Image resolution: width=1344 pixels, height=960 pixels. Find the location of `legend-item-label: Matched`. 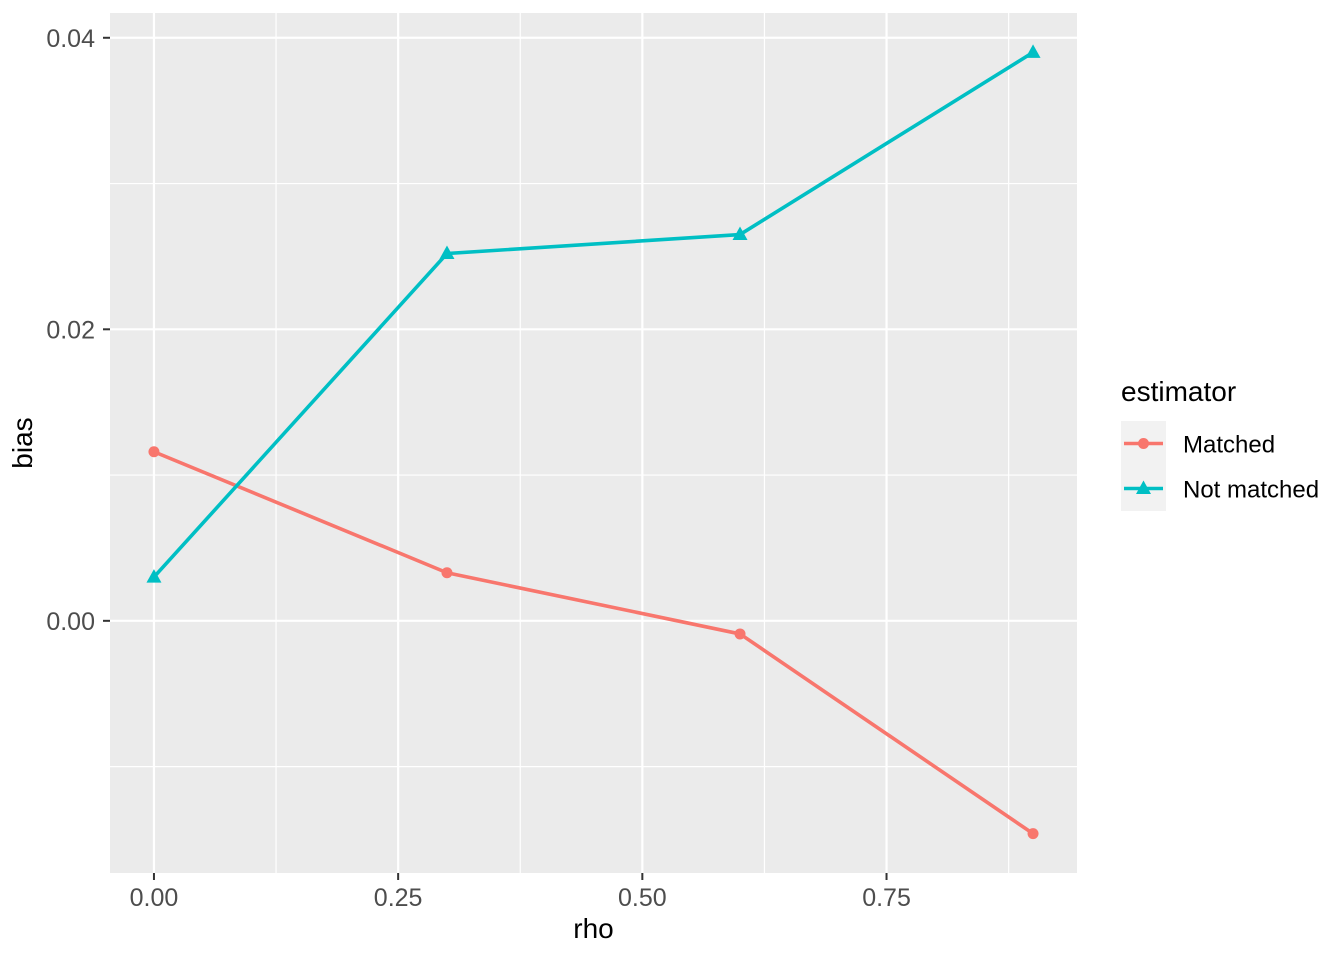

legend-item-label: Matched is located at coordinates (1229, 445).